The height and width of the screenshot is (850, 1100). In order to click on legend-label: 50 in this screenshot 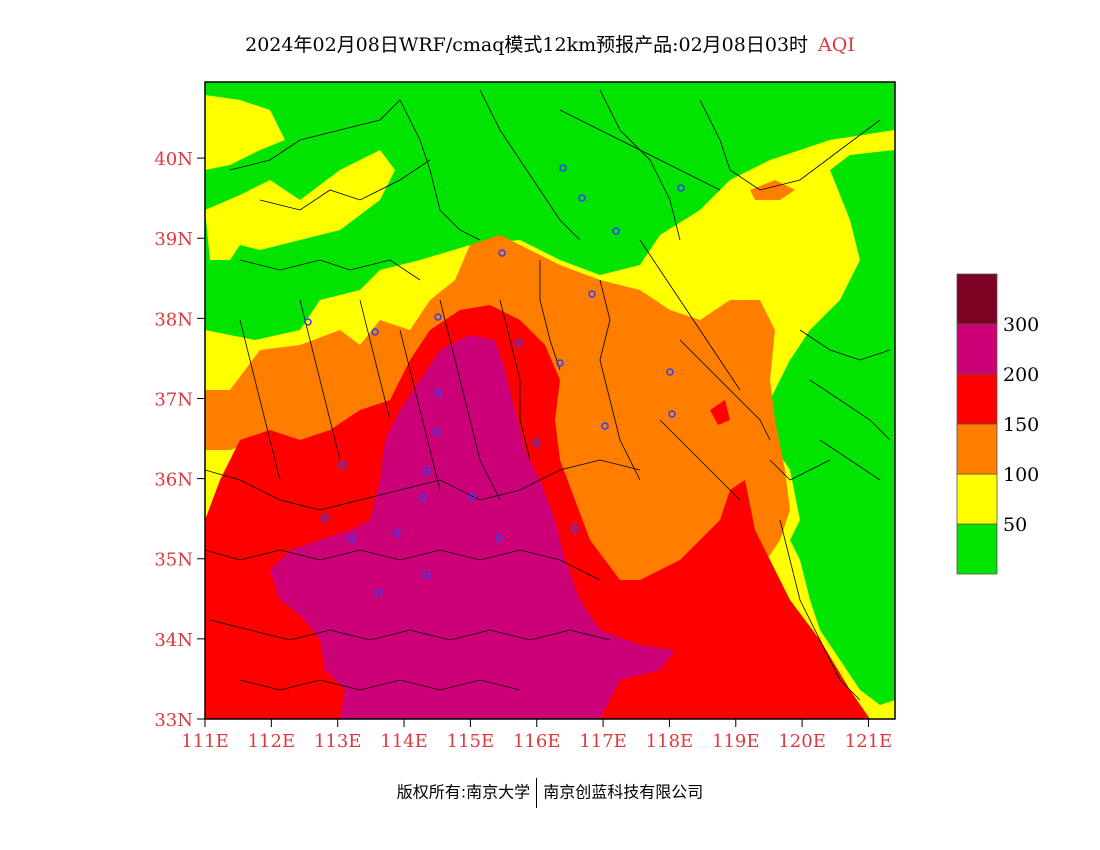, I will do `click(1015, 525)`.